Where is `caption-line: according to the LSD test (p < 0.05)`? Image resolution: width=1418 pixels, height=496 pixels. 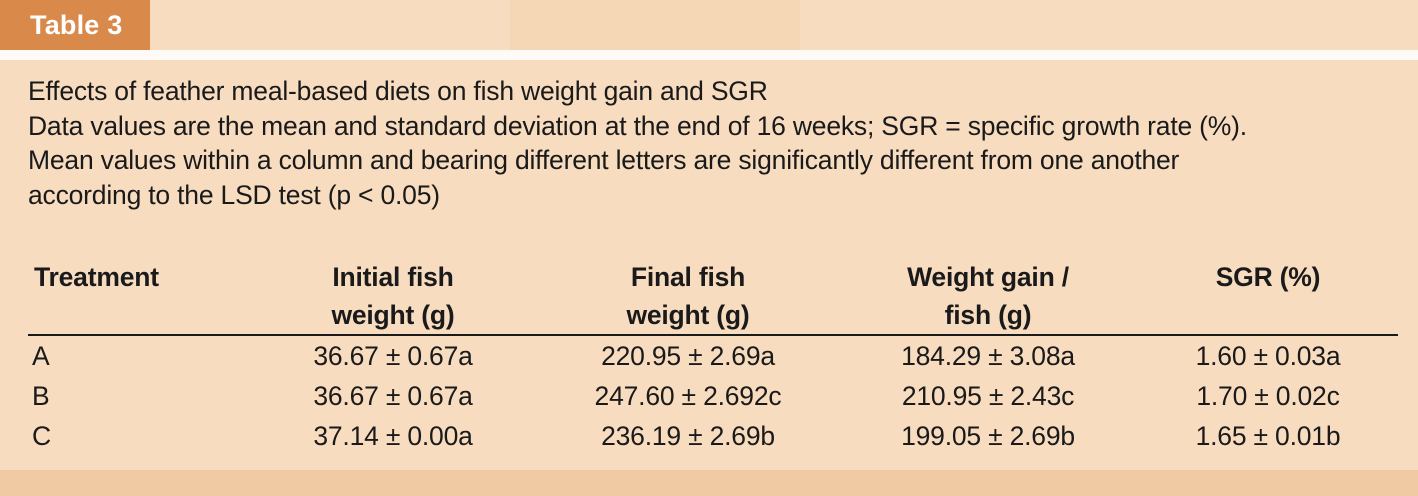 caption-line: according to the LSD test (p < 0.05) is located at coordinates (234, 194).